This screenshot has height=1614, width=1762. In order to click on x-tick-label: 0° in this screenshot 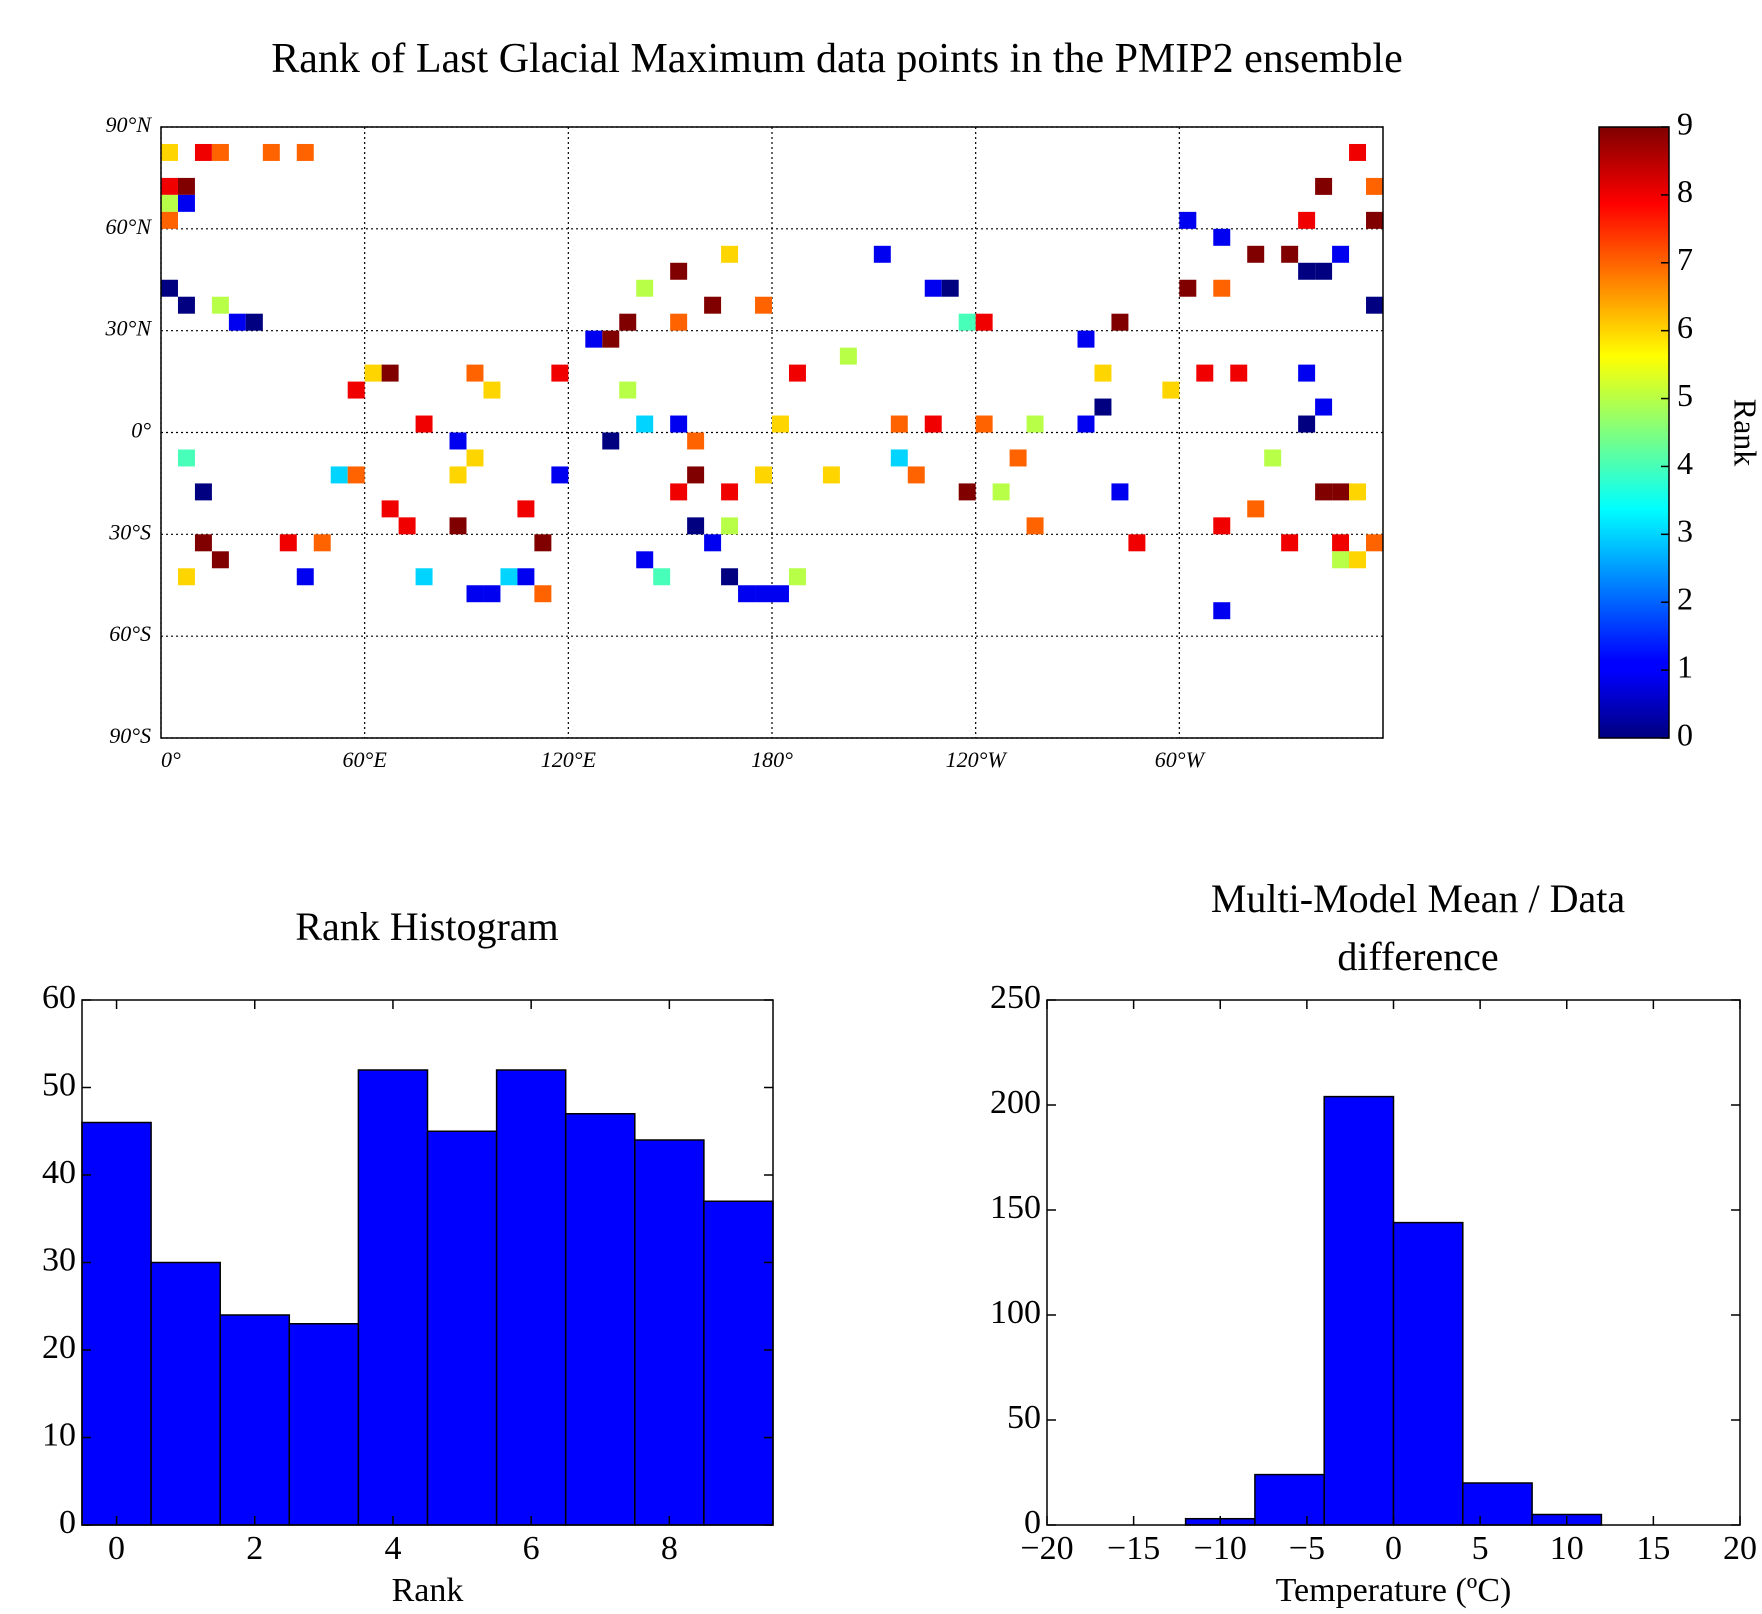, I will do `click(171, 759)`.